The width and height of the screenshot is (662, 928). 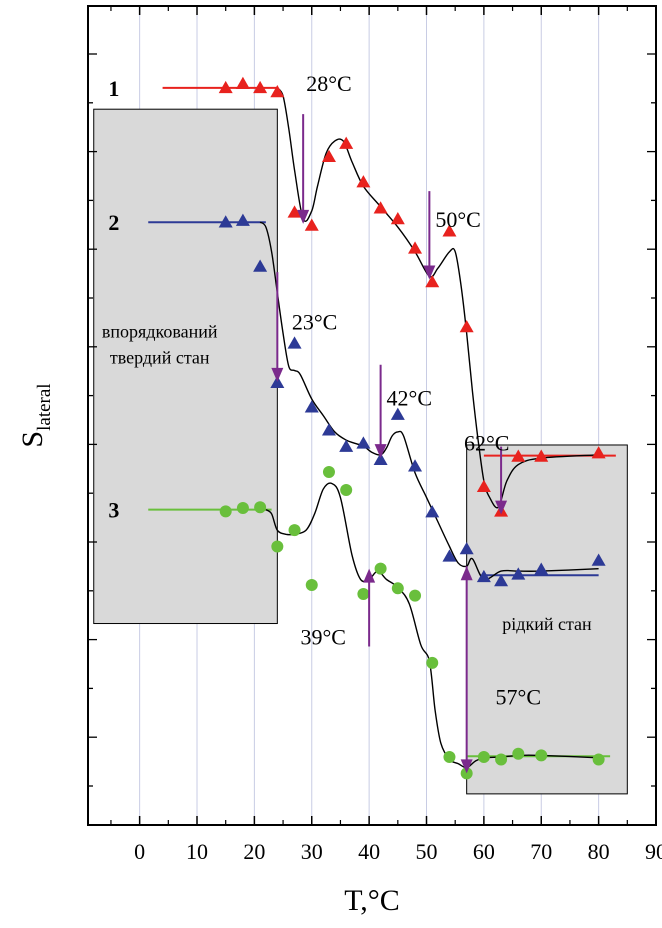 I want to click on x-tick-label-60: 60, so click(x=484, y=851).